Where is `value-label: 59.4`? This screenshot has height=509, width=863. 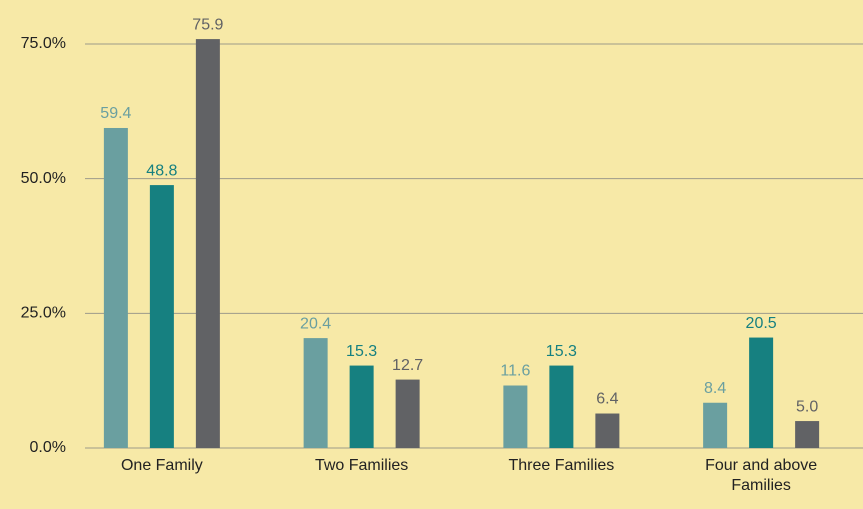
value-label: 59.4 is located at coordinates (115, 113).